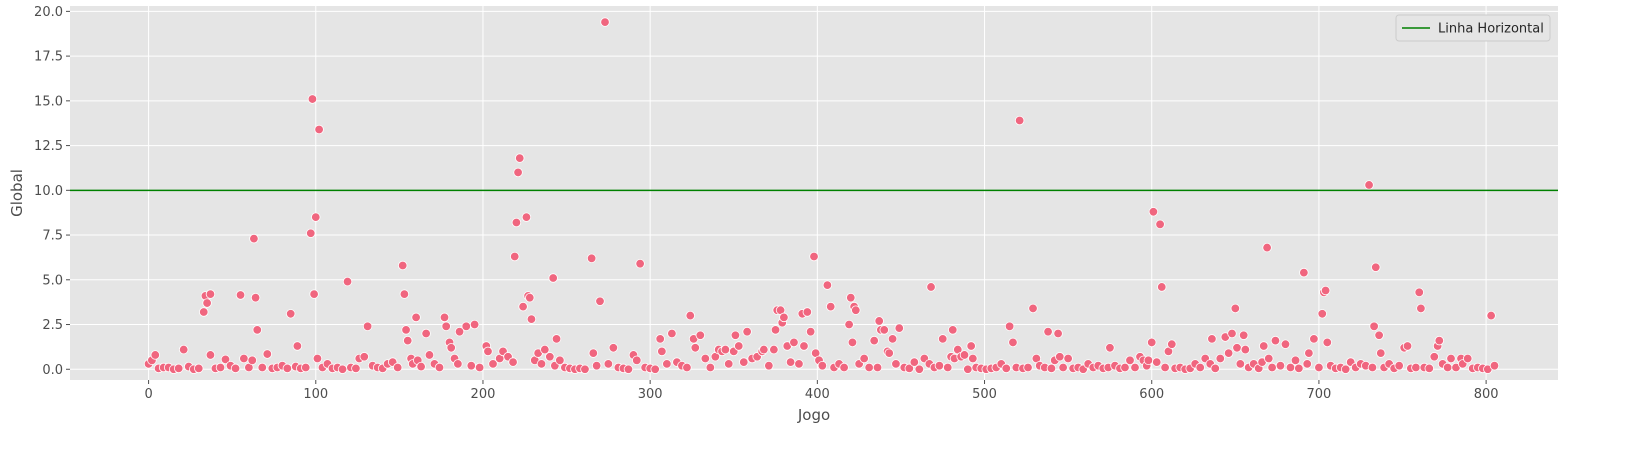 The height and width of the screenshot is (449, 1631). I want to click on legend-label: Linha Horizontal, so click(1491, 29).